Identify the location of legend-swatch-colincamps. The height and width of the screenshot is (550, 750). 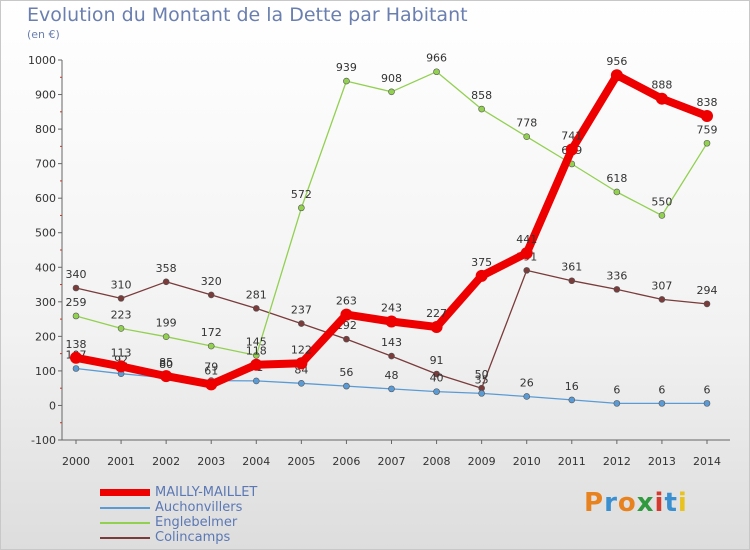
(125, 538).